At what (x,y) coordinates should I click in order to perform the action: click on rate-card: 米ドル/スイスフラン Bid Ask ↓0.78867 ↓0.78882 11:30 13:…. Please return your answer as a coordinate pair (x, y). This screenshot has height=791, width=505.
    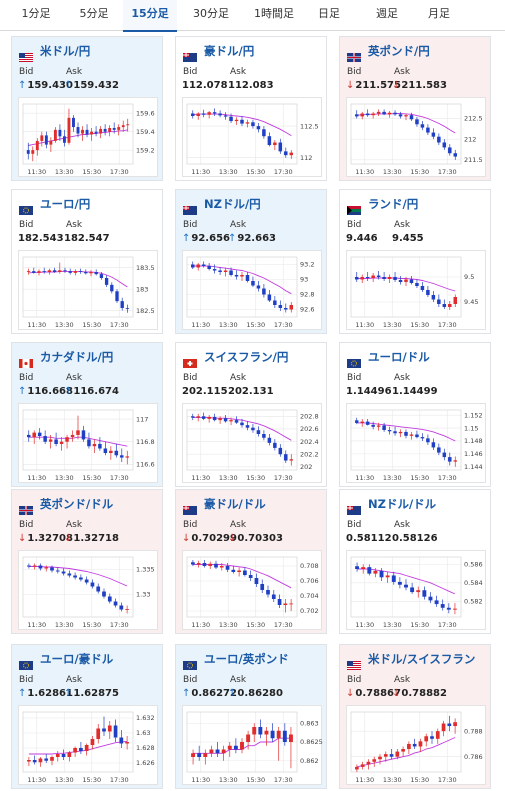
    Looking at the image, I should click on (415, 716).